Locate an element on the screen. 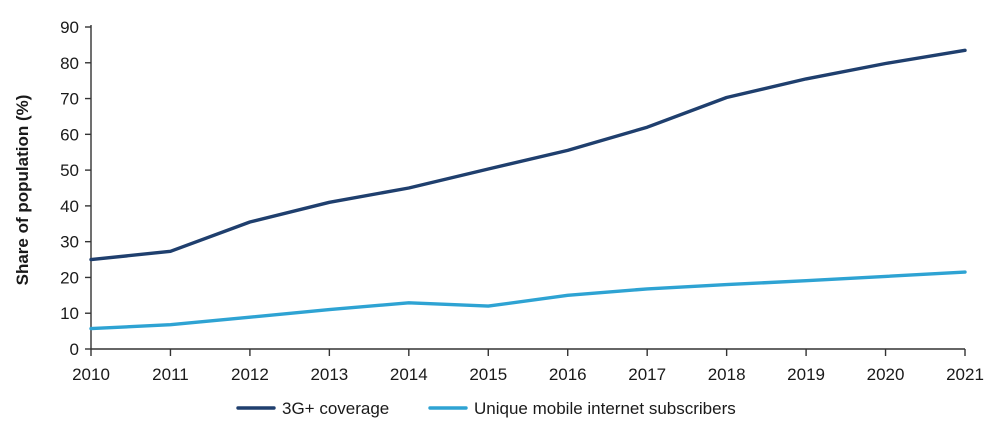 This screenshot has width=1000, height=425. x-tick-label: 2013 is located at coordinates (329, 374).